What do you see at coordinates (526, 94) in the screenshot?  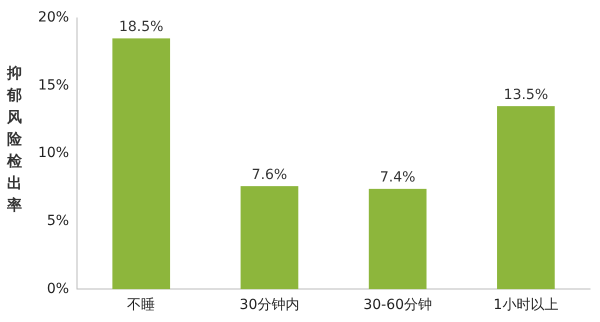 I see `data-label: 13.5%` at bounding box center [526, 94].